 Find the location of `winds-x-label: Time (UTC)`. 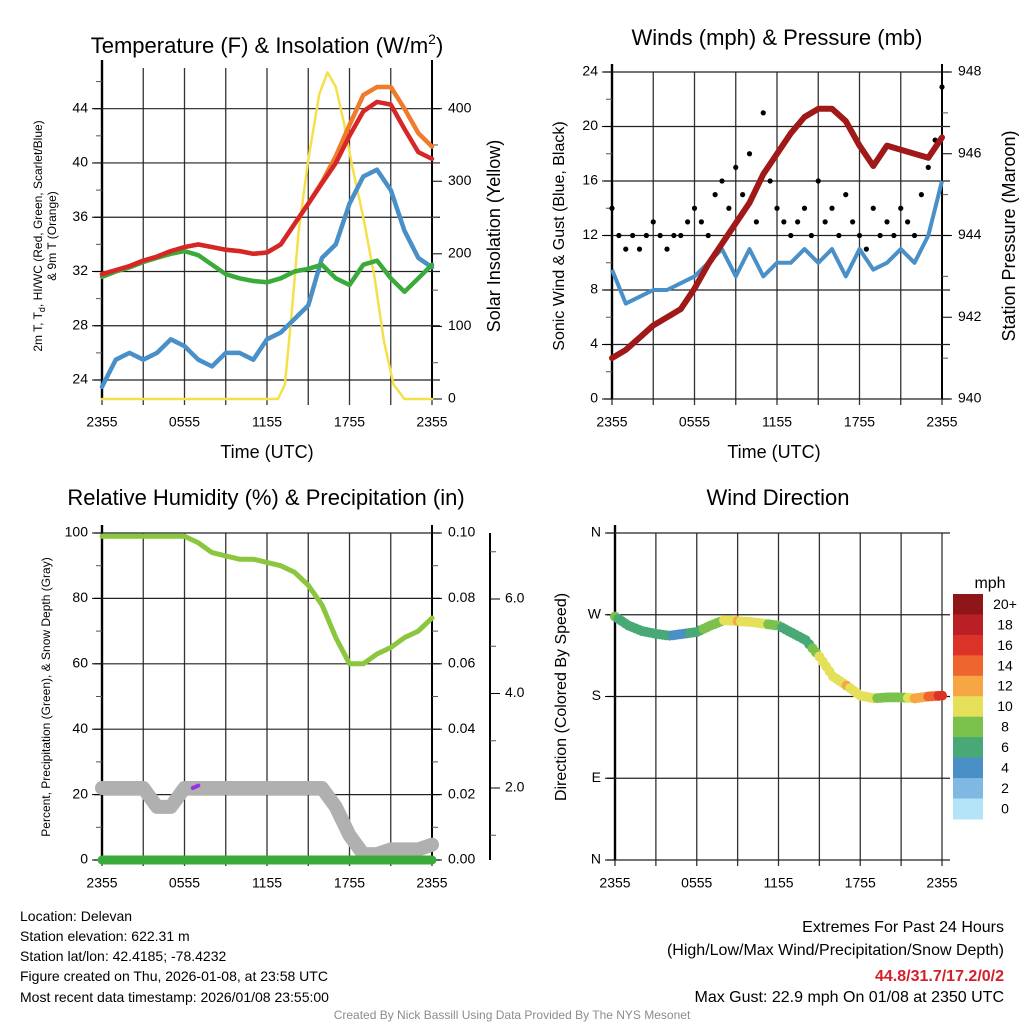

winds-x-label: Time (UTC) is located at coordinates (773, 452).